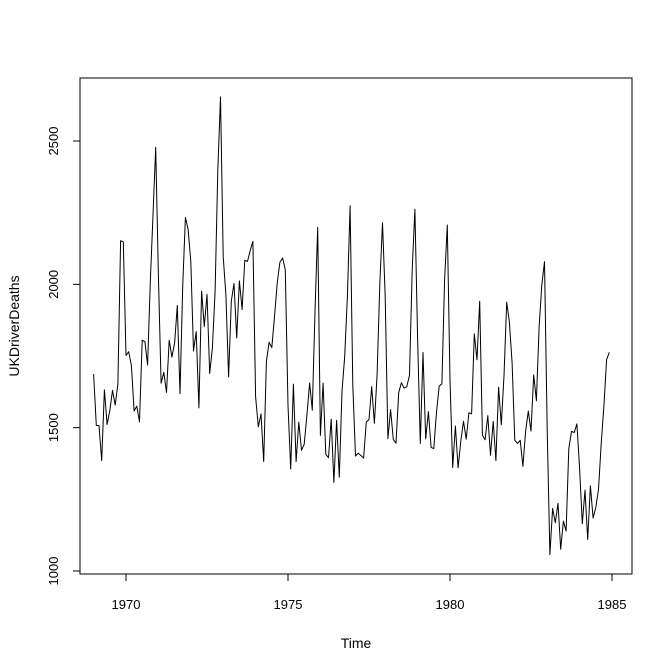 The height and width of the screenshot is (672, 672). Describe the element at coordinates (53, 284) in the screenshot. I see `y-tick-label: 2000` at that location.